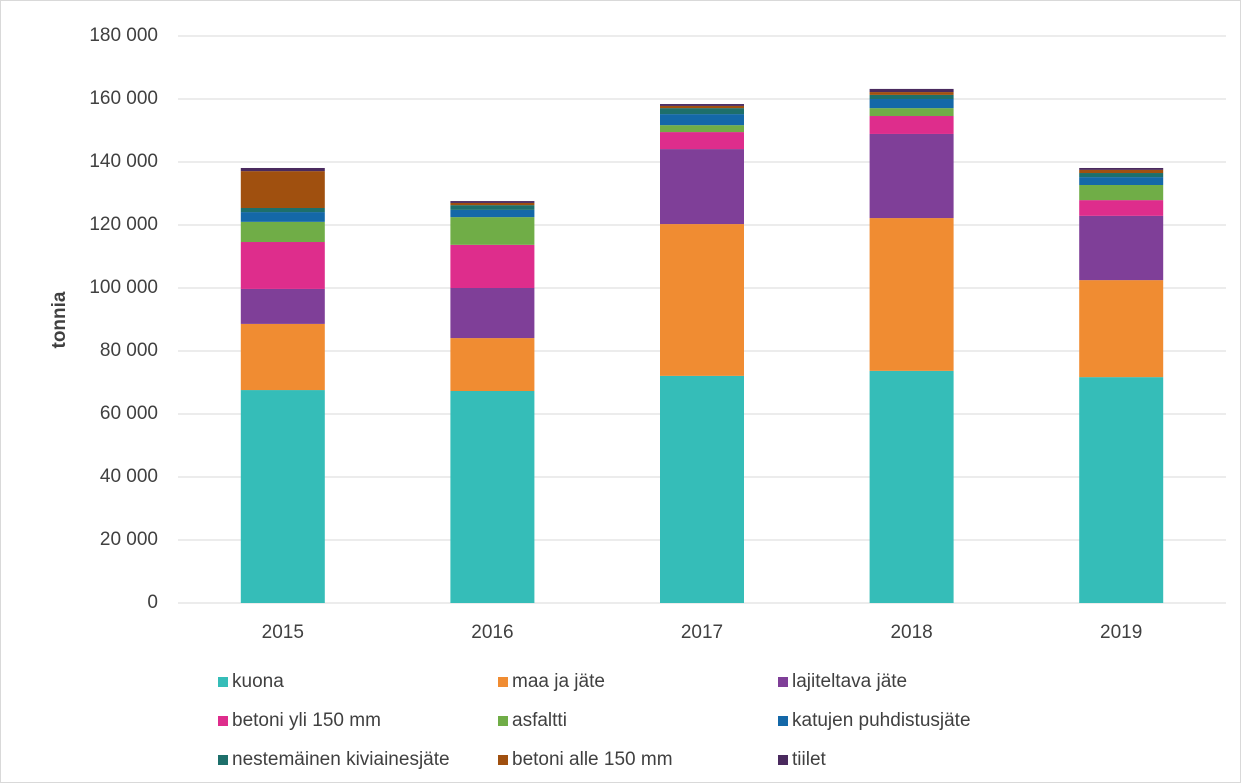 This screenshot has width=1241, height=783. Describe the element at coordinates (152, 602) in the screenshot. I see `y-tick-label: 0` at that location.